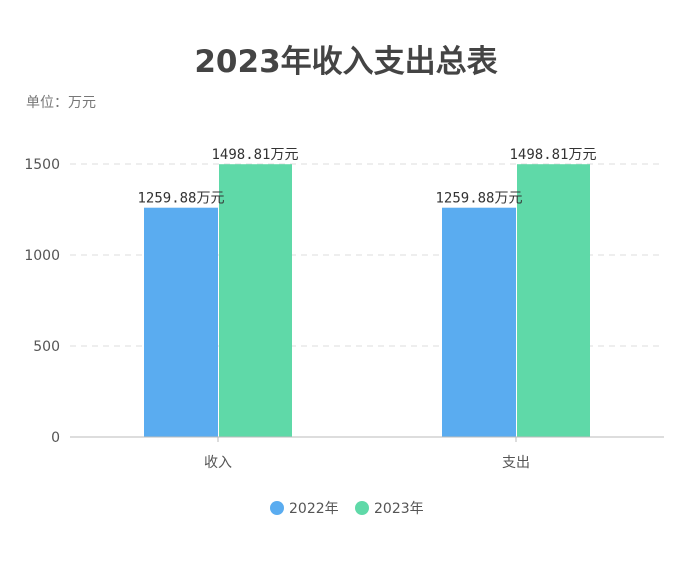  I want to click on y-tick-label: 1500, so click(42, 165).